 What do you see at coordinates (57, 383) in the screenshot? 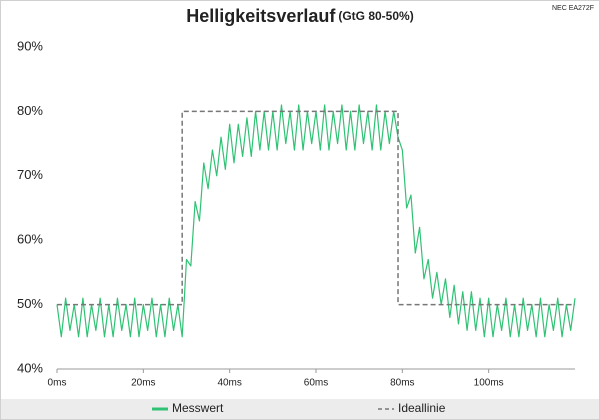
I see `x-tick-label: 0ms` at bounding box center [57, 383].